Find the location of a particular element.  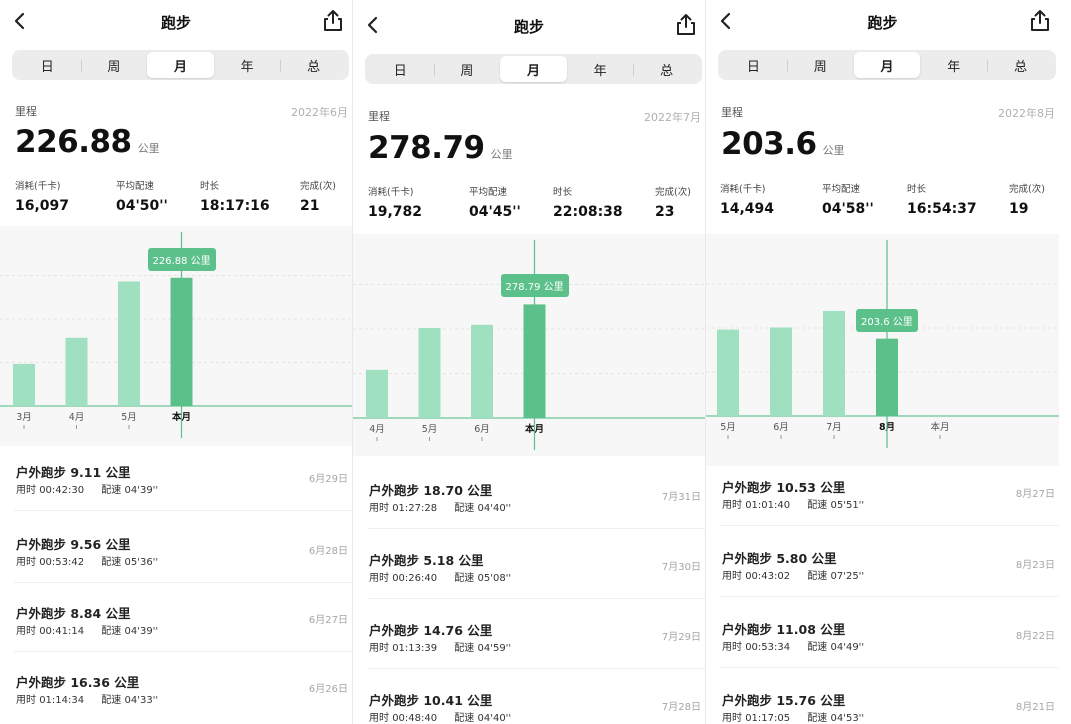

stat-label: 时长 is located at coordinates (210, 186).